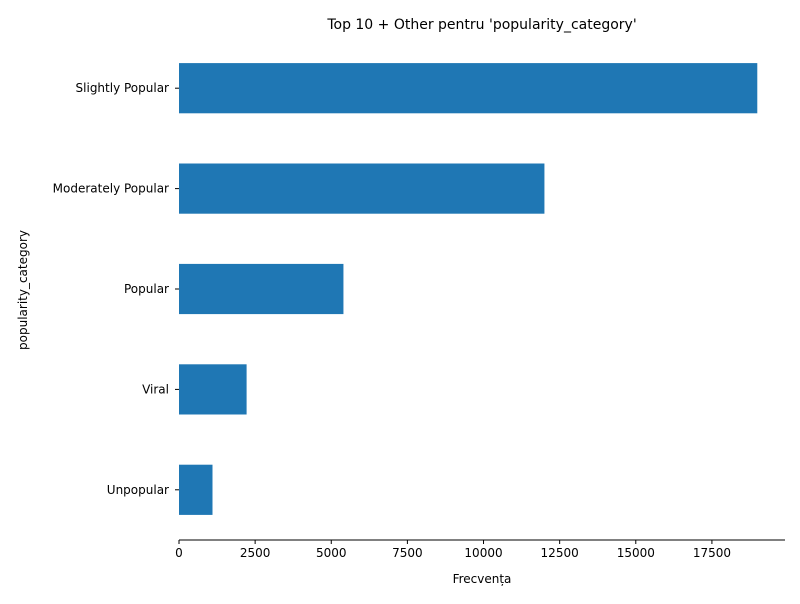 This screenshot has height=604, width=800. I want to click on x-tick-label: 7500, so click(407, 553).